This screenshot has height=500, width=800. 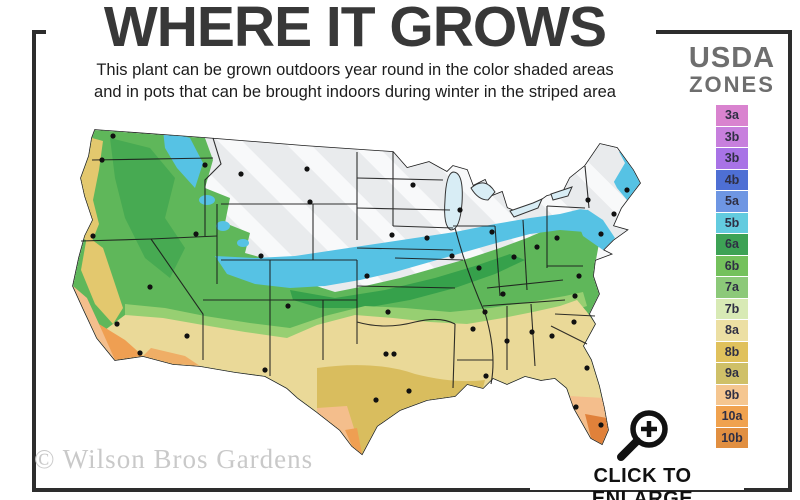 What do you see at coordinates (483, 191) in the screenshot?
I see `lake-huron` at bounding box center [483, 191].